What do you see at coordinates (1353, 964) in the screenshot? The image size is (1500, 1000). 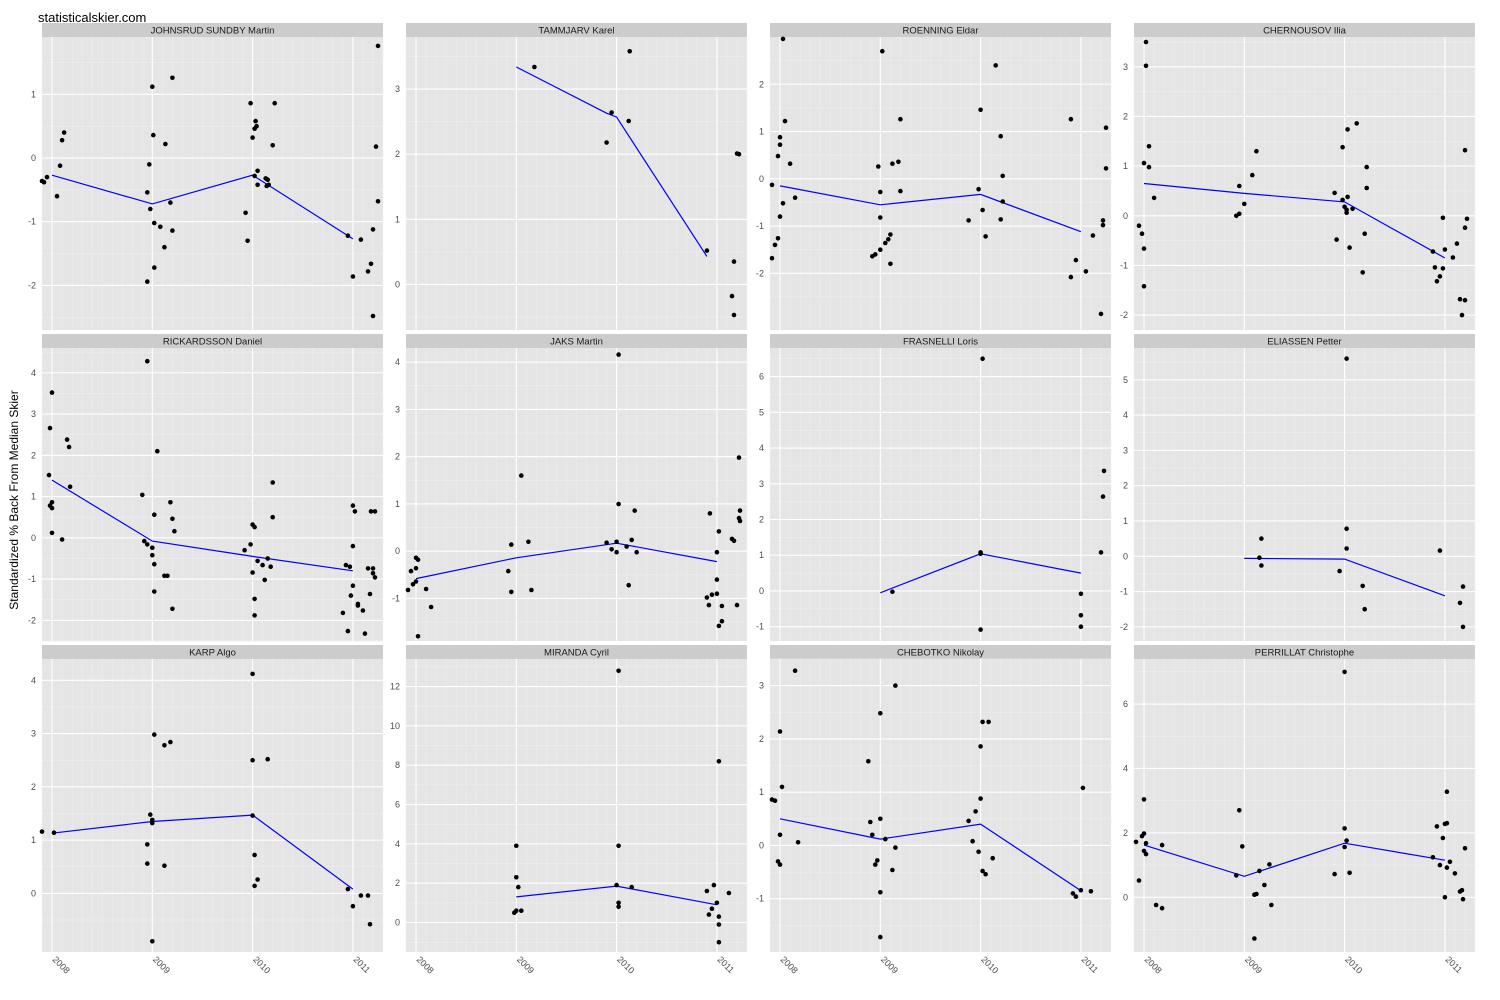 I see `x-tick-label: 2010` at bounding box center [1353, 964].